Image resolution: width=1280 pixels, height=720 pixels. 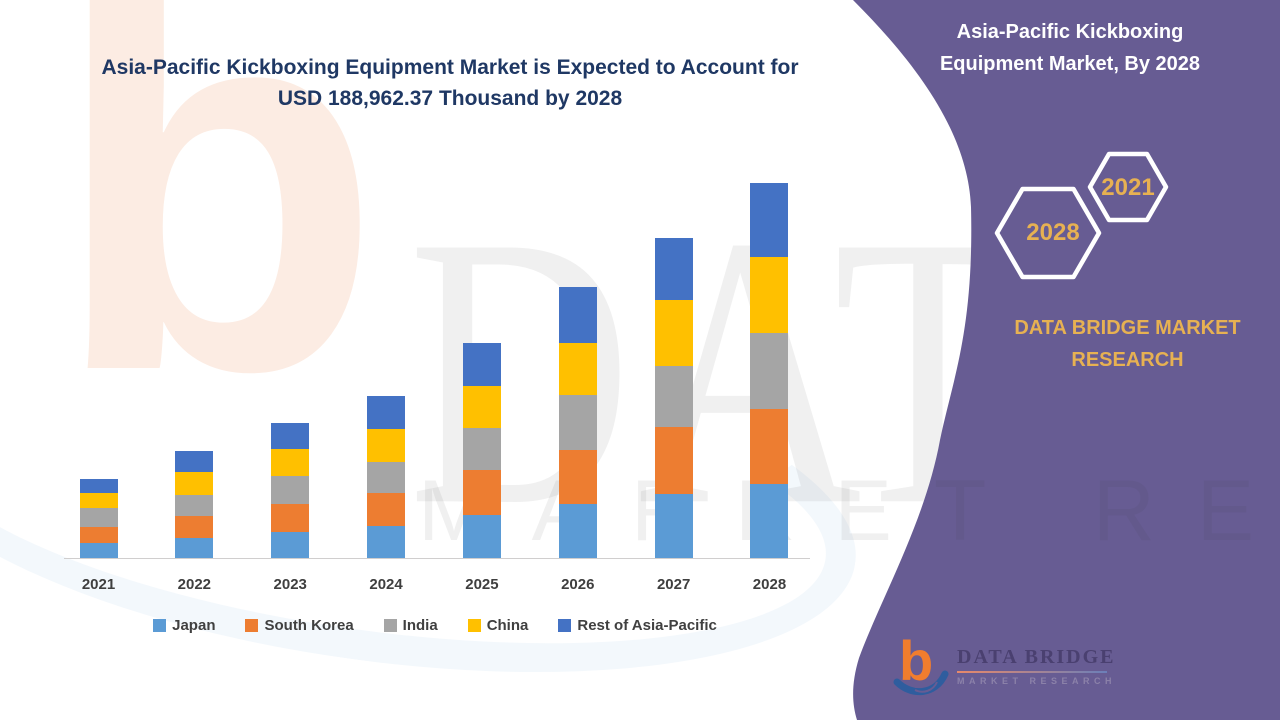 I want to click on x-axis-label-2024: 2024, so click(x=386, y=584).